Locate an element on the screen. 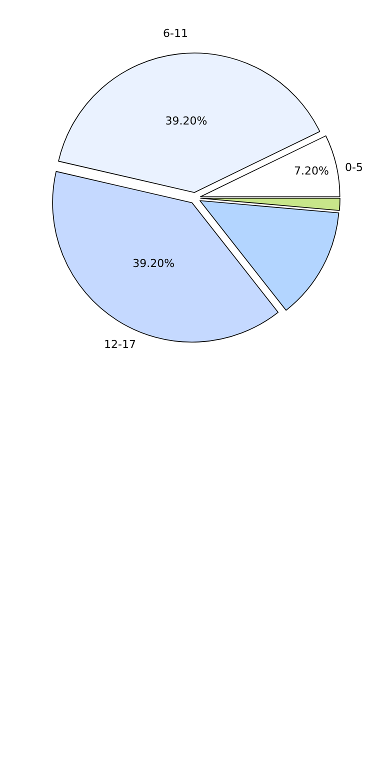  data-label: 7.20% is located at coordinates (311, 171).